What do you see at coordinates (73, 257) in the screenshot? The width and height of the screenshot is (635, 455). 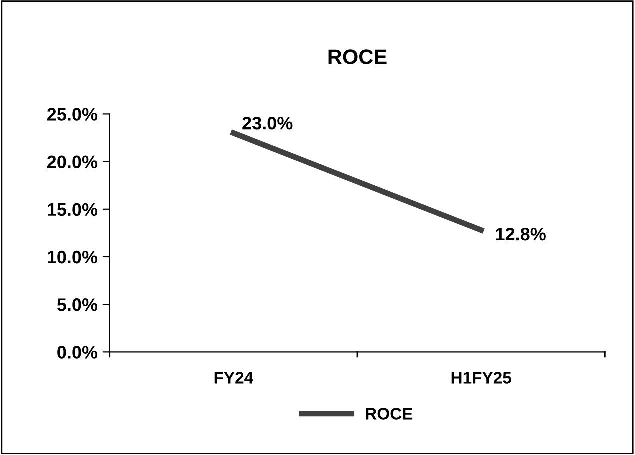 I see `y-tick-label: 10.0%` at bounding box center [73, 257].